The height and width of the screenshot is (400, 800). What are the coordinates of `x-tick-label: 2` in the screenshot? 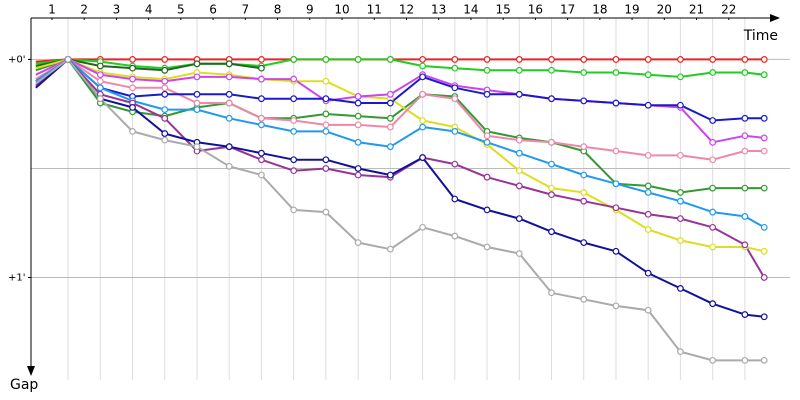 It's located at (84, 10).